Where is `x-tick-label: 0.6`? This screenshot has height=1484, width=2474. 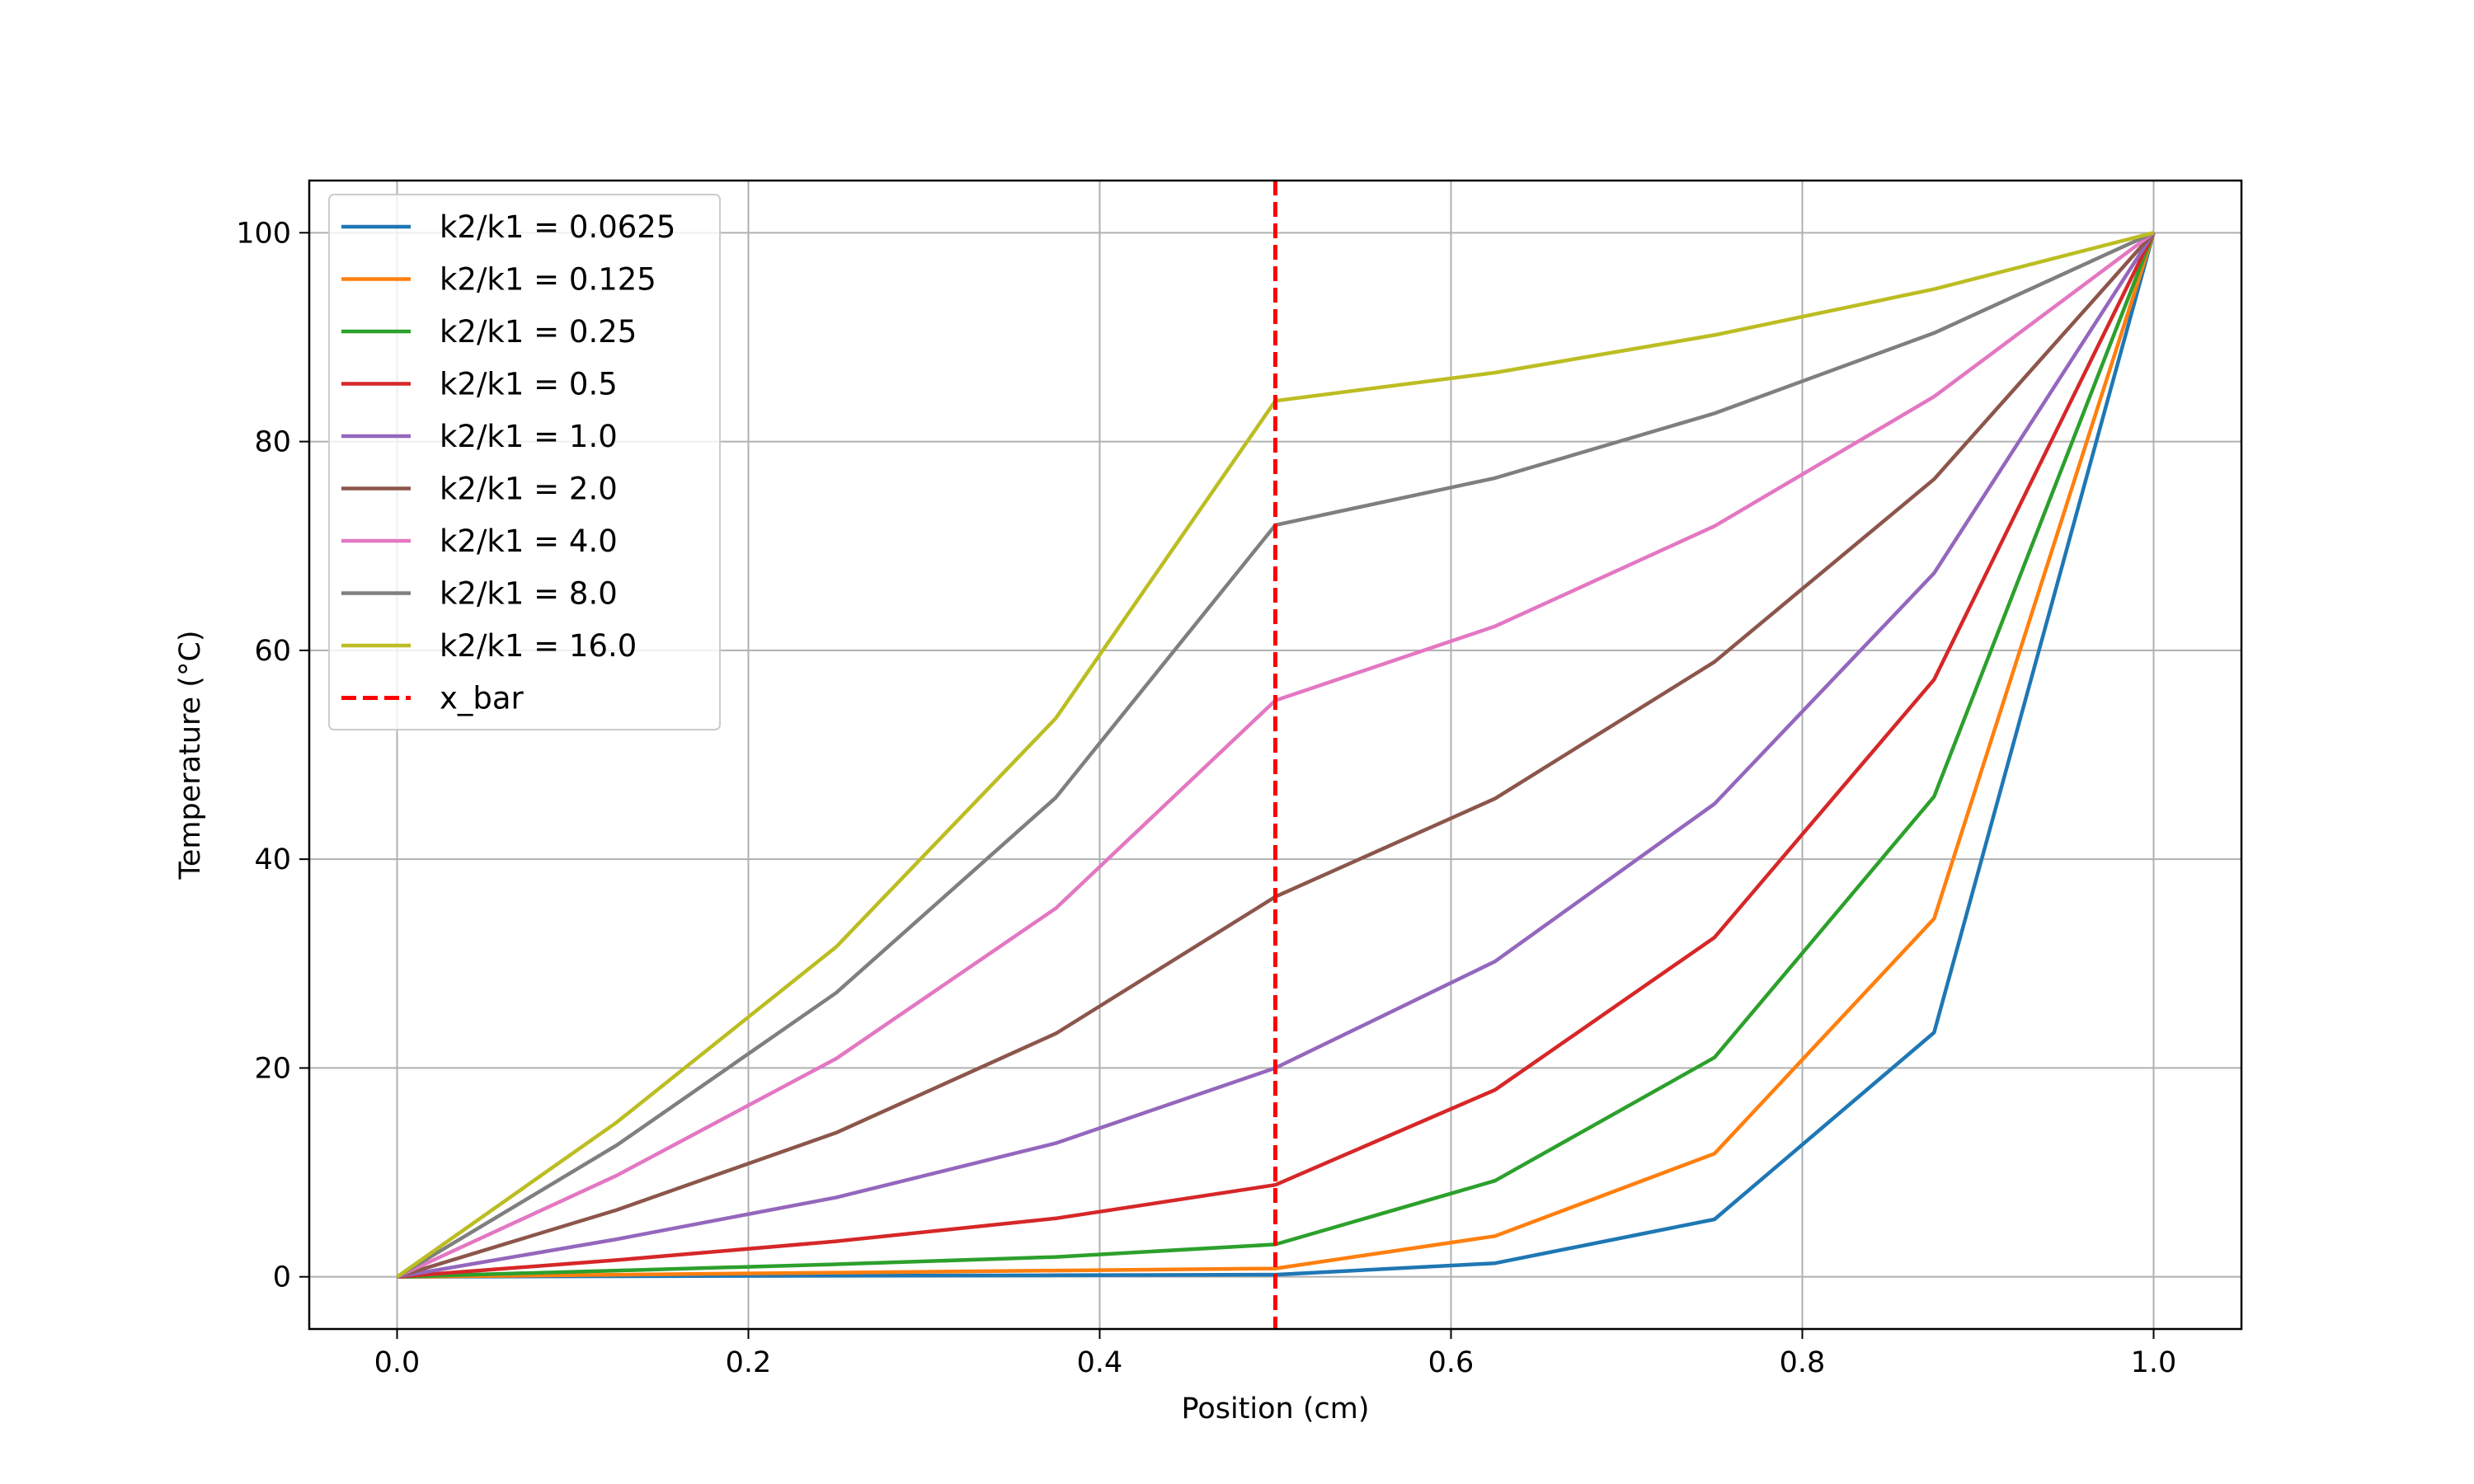
x-tick-label: 0.6 is located at coordinates (1451, 1362).